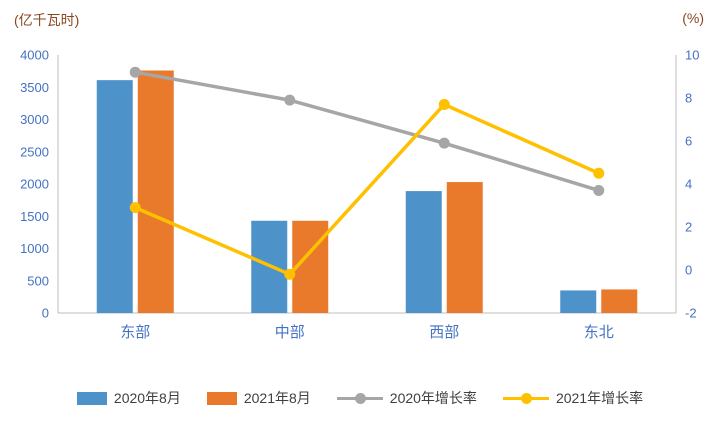  I want to click on right-axis-tick-label: 0, so click(688, 270).